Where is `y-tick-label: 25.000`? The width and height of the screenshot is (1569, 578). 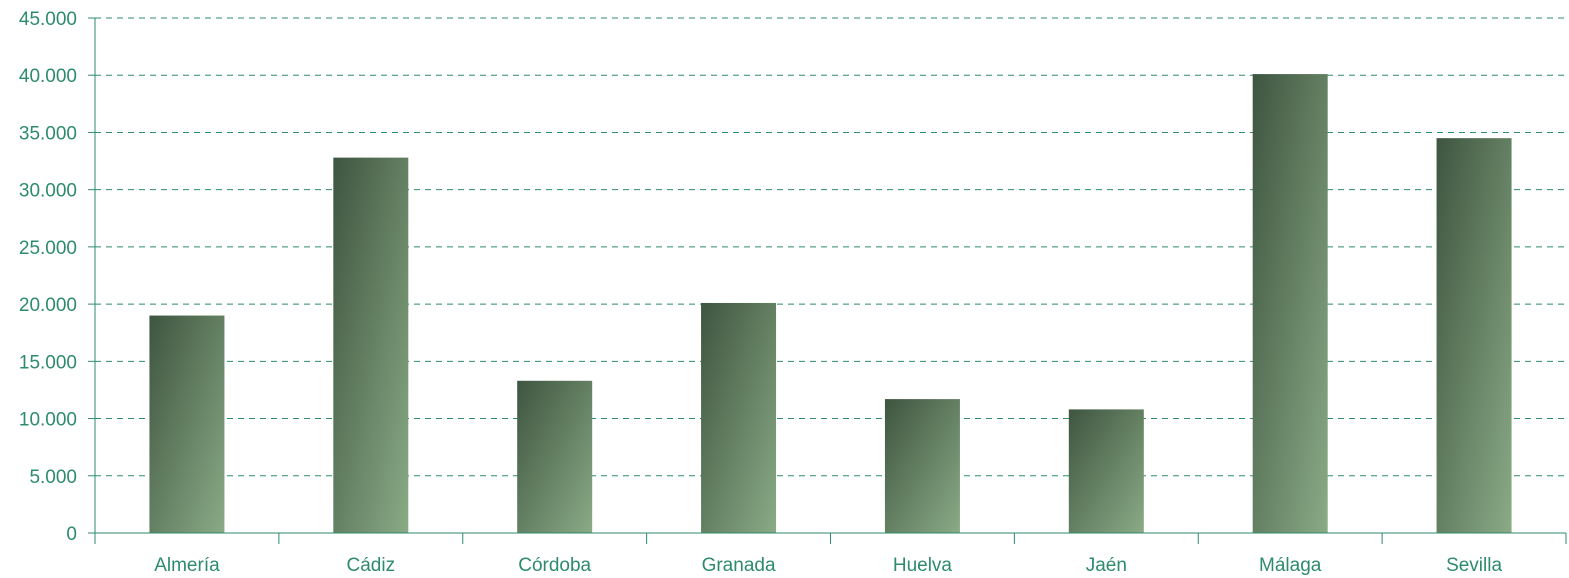
y-tick-label: 25.000 is located at coordinates (48, 248).